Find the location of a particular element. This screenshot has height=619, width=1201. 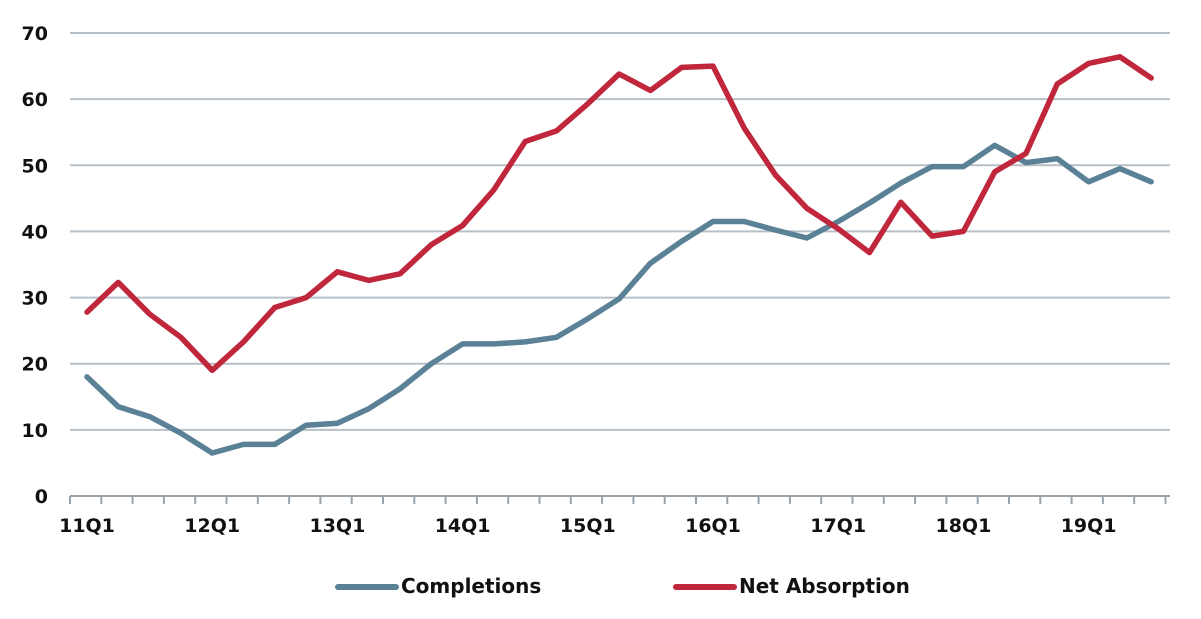

x-tick-label-11Q1: 11Q1 is located at coordinates (87, 526).